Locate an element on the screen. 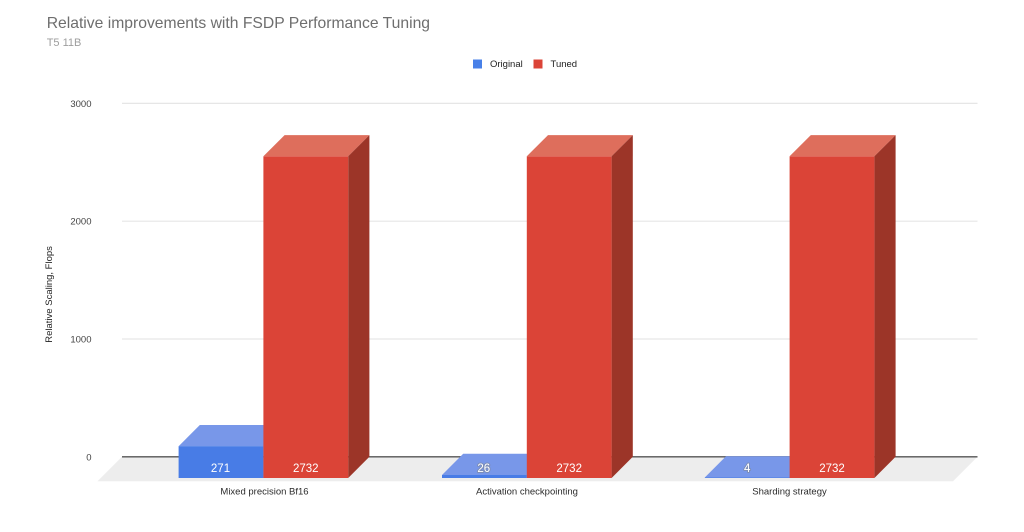 The image size is (1024, 532). svg-text: 4 is located at coordinates (747, 469).